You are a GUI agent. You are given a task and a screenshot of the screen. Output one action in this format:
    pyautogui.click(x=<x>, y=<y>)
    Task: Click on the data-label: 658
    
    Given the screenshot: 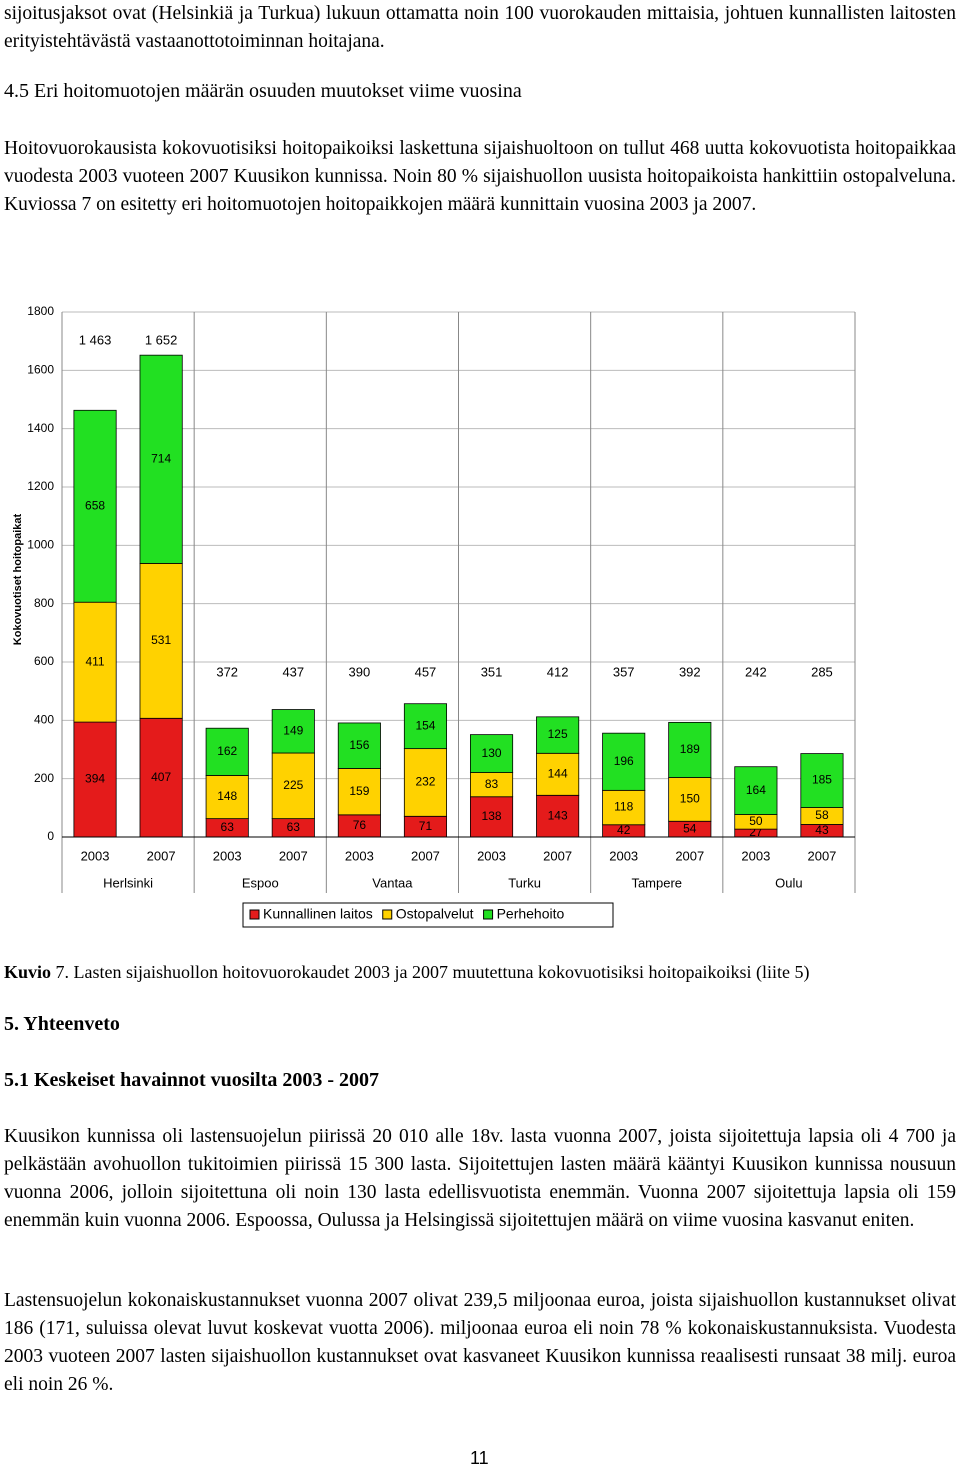 What is the action you would take?
    pyautogui.click(x=95, y=505)
    